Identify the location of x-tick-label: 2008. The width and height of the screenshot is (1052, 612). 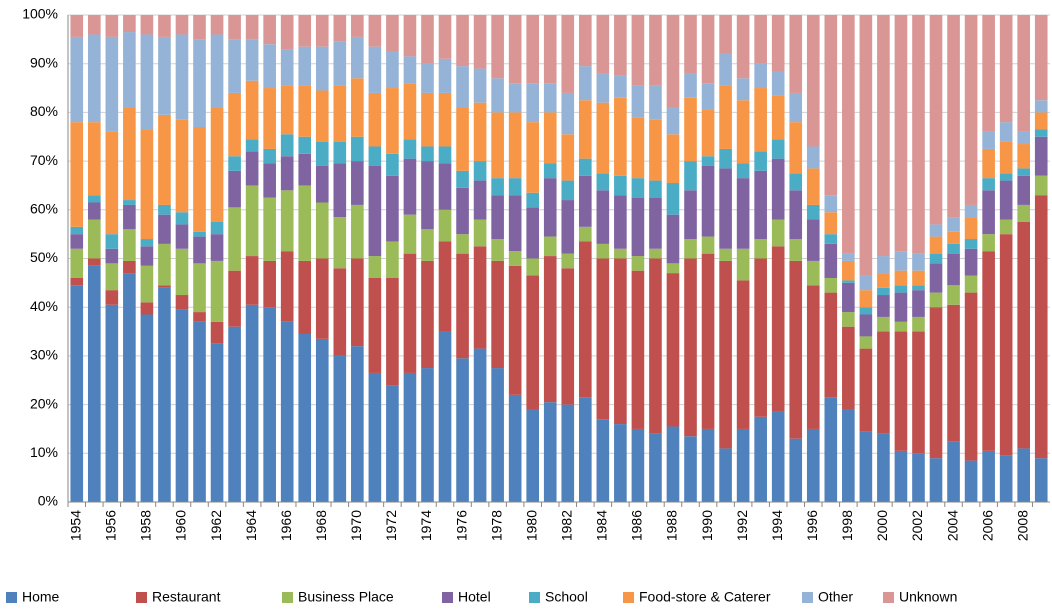
(1022, 525).